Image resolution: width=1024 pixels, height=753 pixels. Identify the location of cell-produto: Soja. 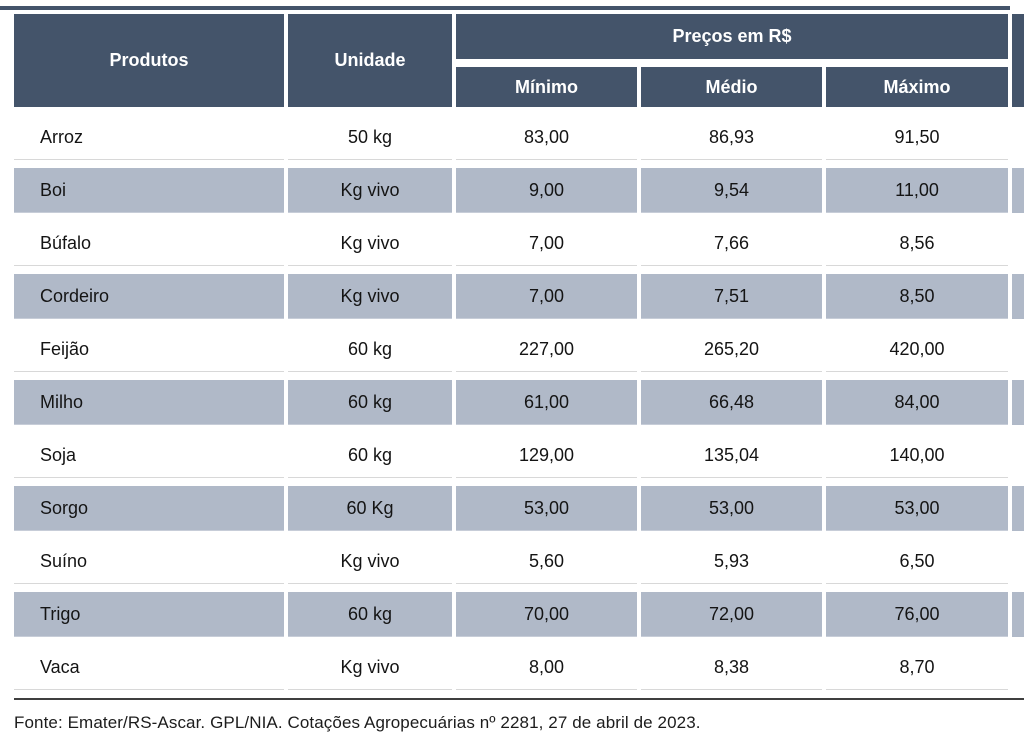
(149, 455).